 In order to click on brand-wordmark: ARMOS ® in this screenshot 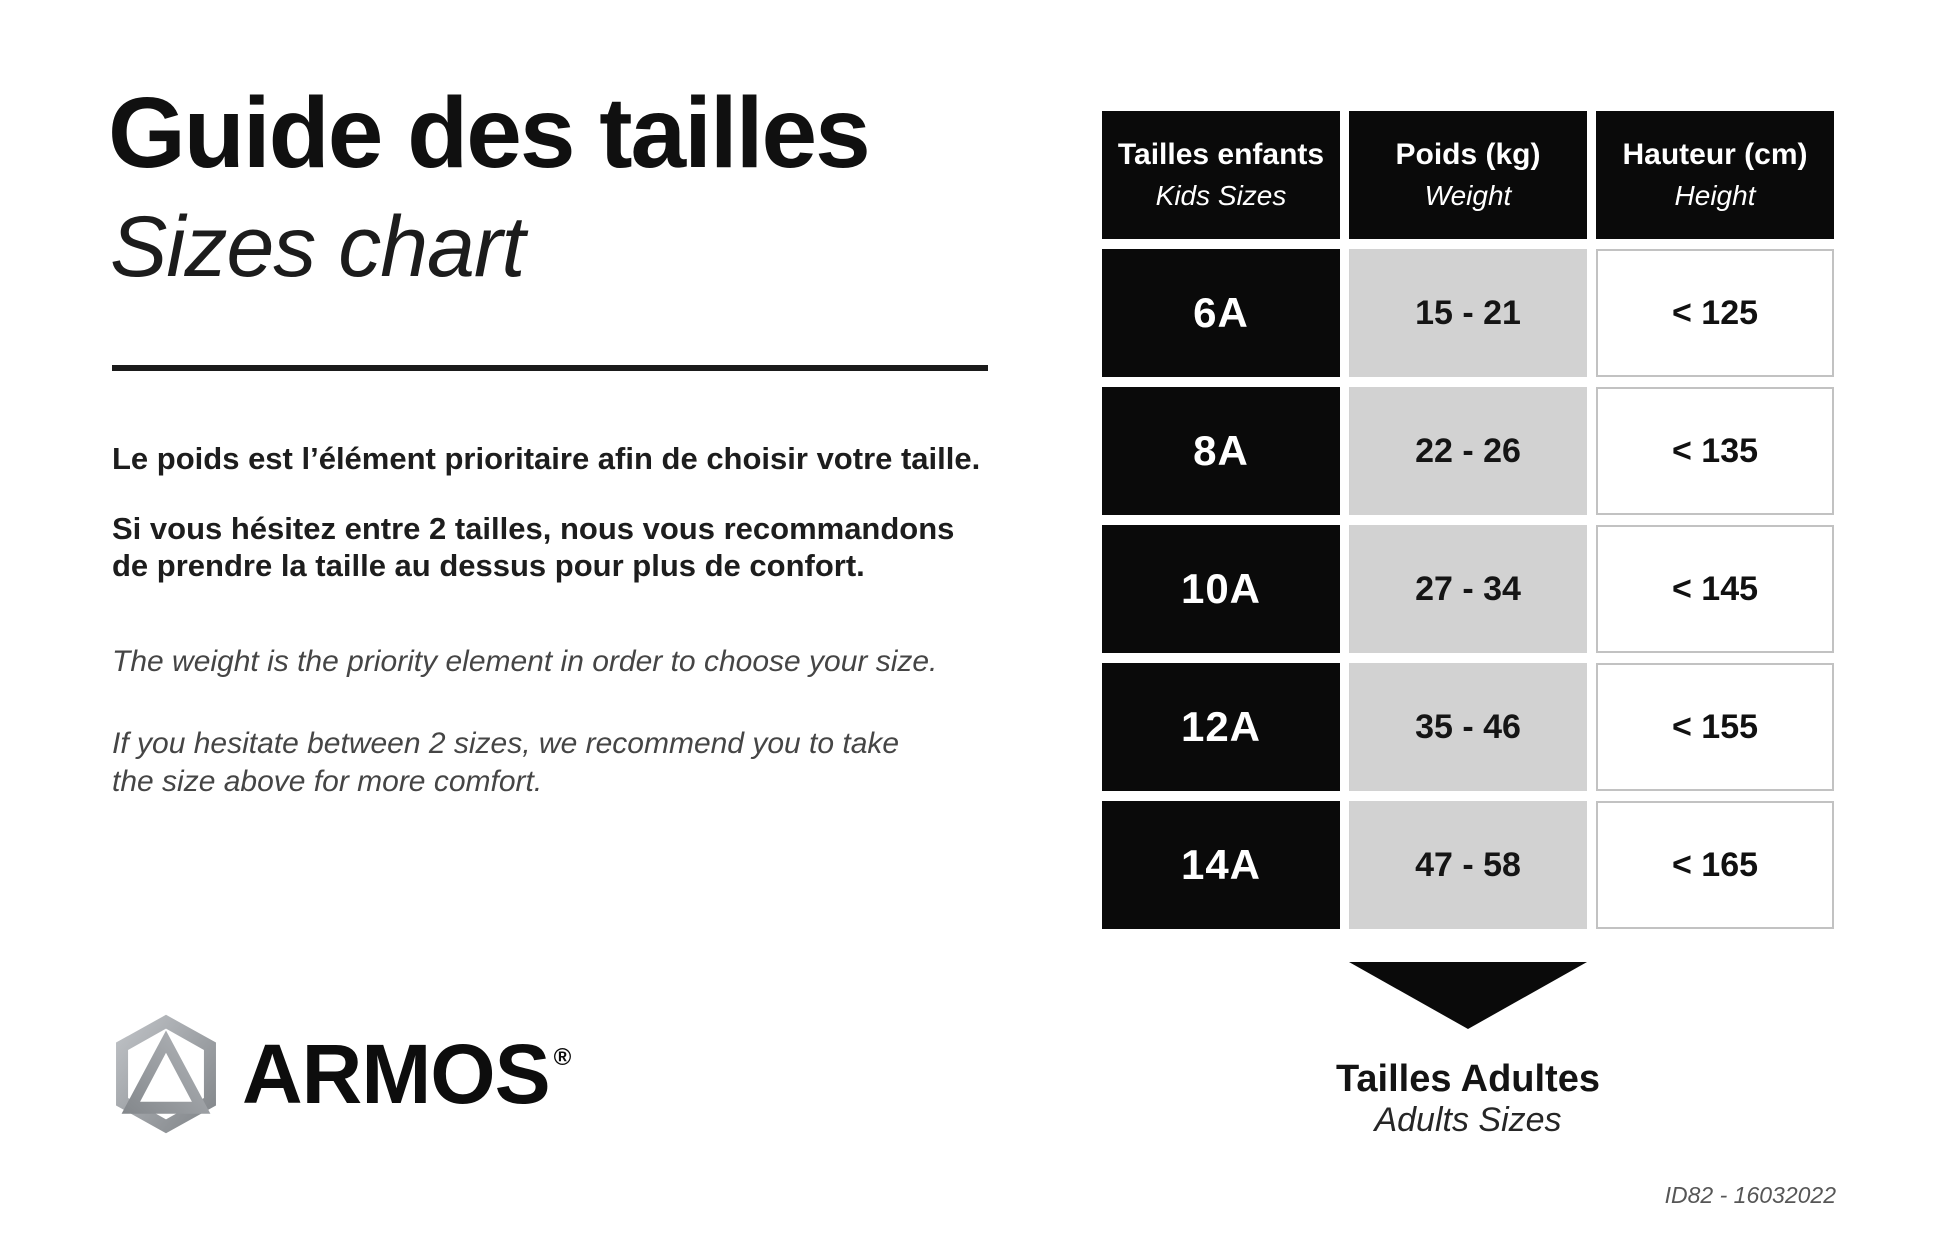, I will do `click(407, 1074)`.